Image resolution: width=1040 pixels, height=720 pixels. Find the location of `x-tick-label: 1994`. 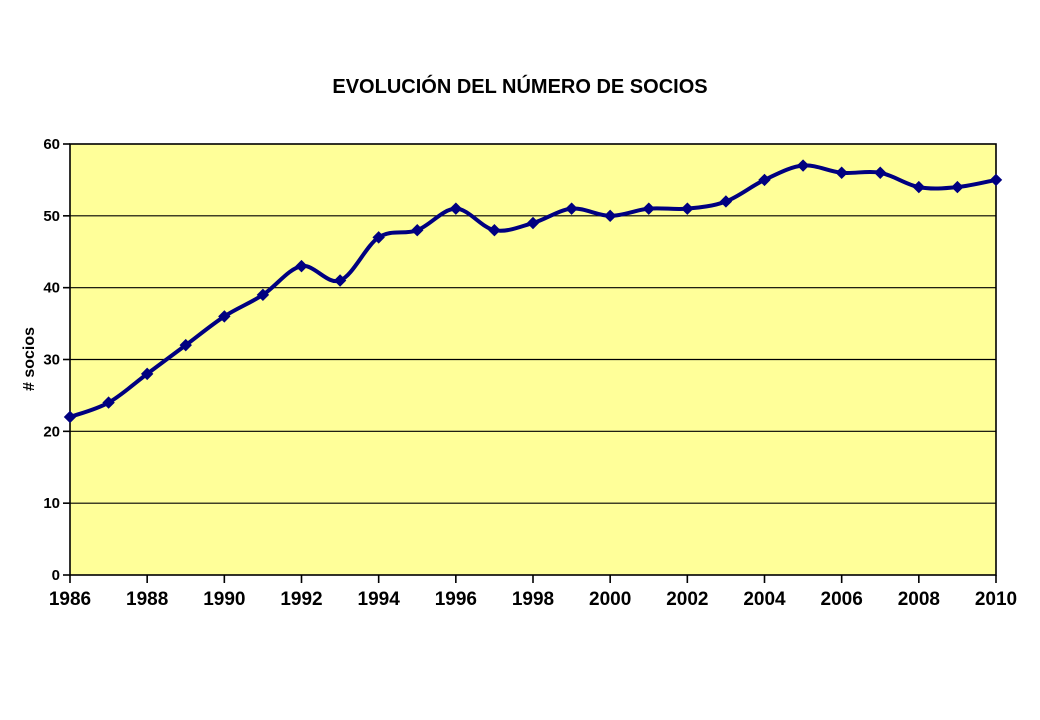

x-tick-label: 1994 is located at coordinates (379, 599).